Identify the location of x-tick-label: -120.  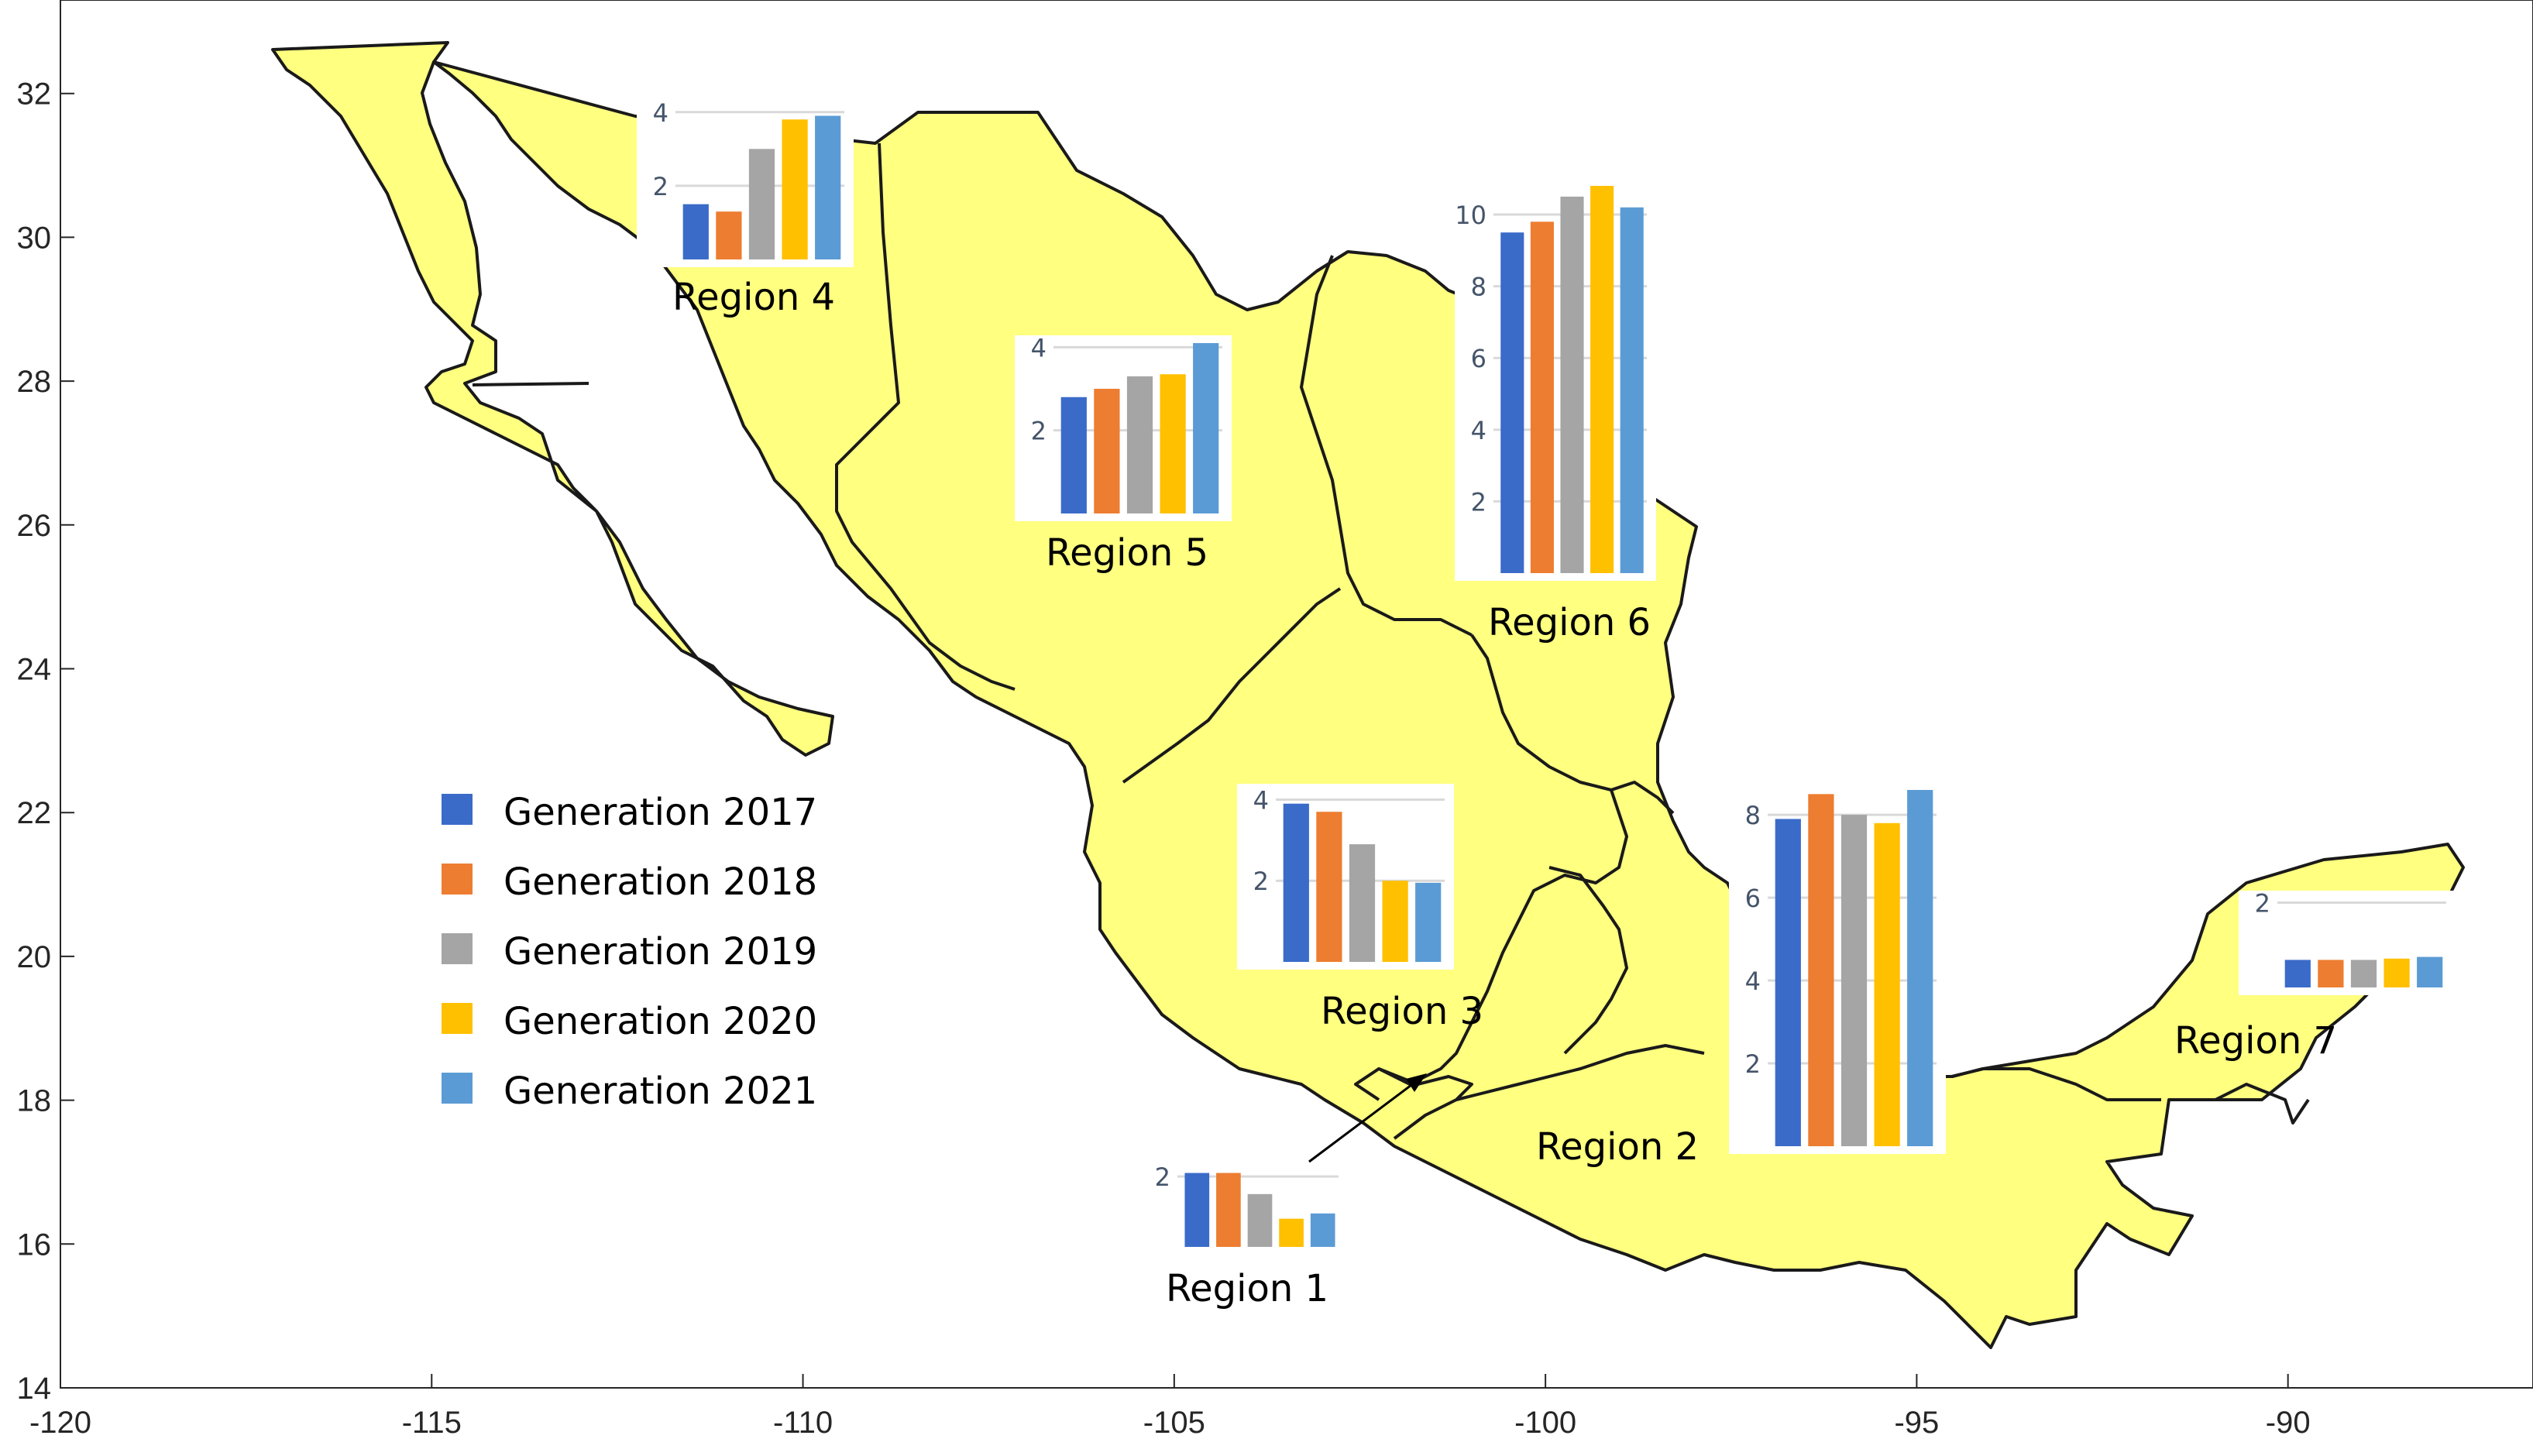
(60, 1423).